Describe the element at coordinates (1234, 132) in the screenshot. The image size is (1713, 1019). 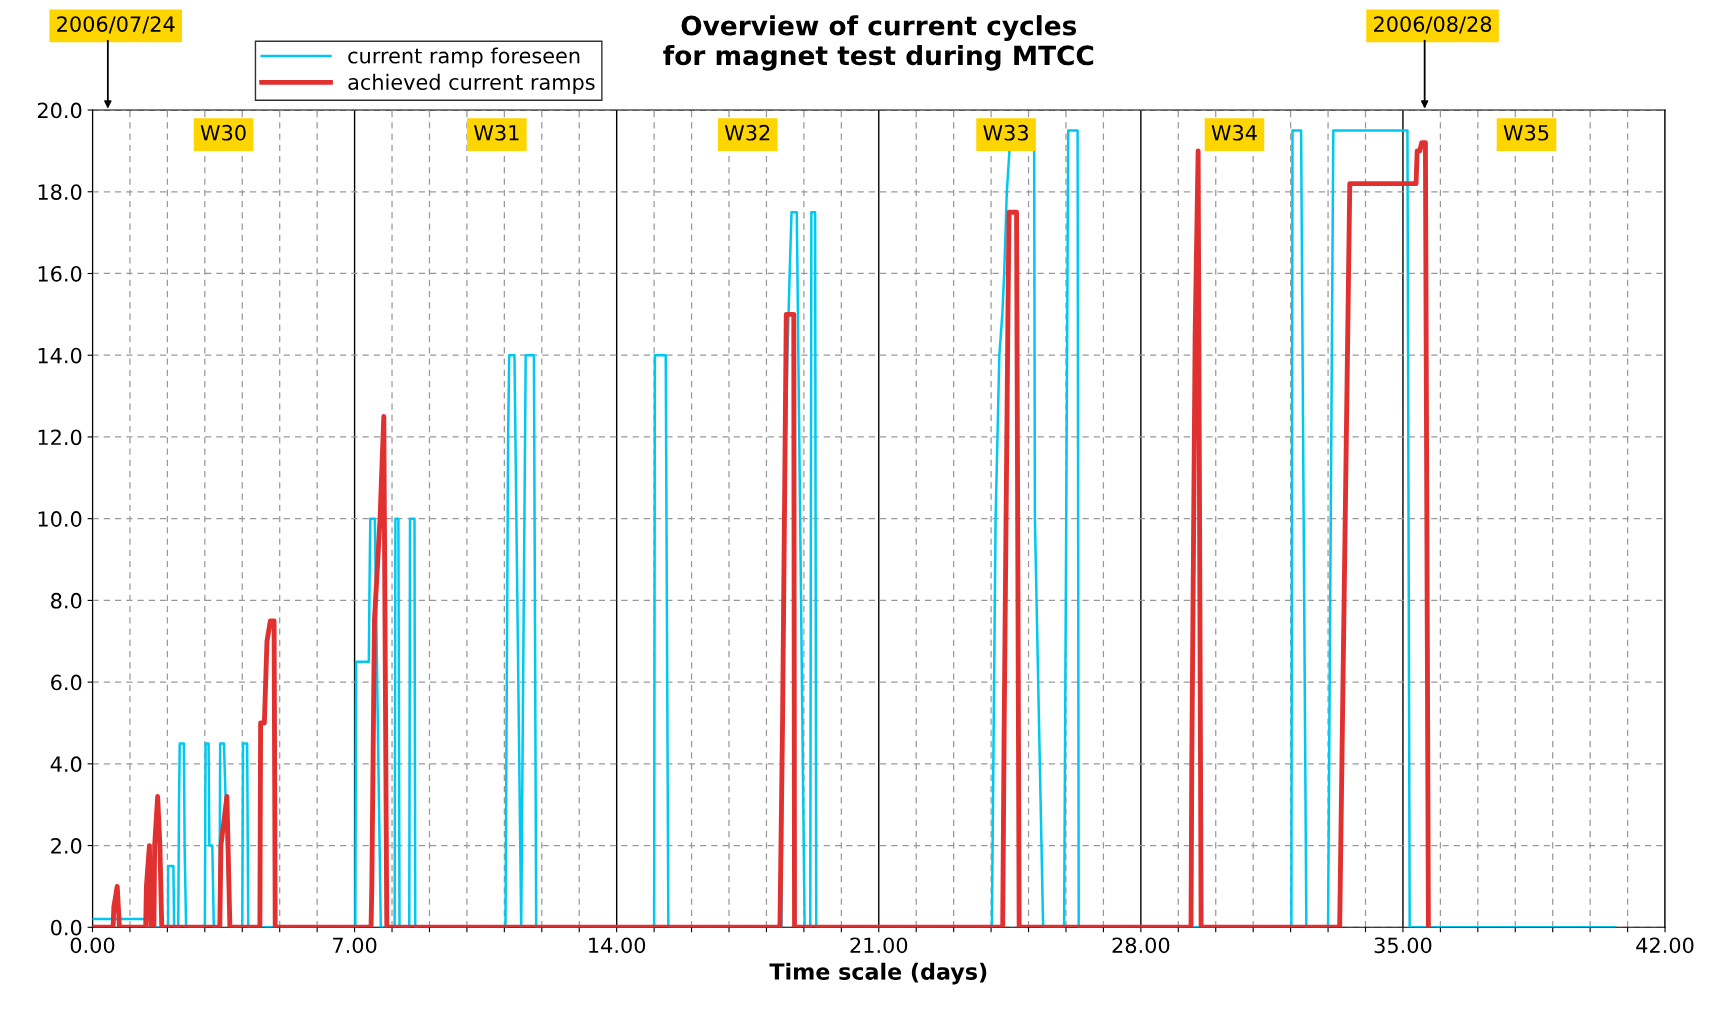
I see `annotation: W34` at that location.